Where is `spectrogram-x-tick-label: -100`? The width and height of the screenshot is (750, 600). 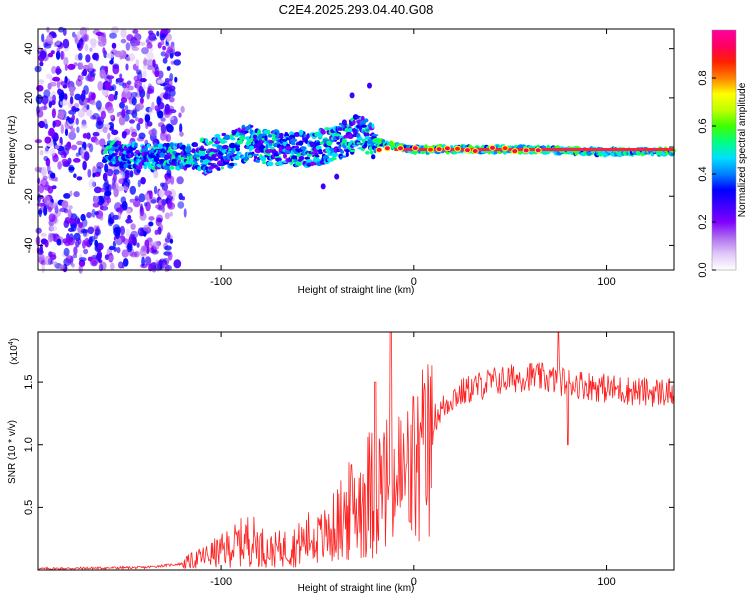 spectrogram-x-tick-label: -100 is located at coordinates (221, 282).